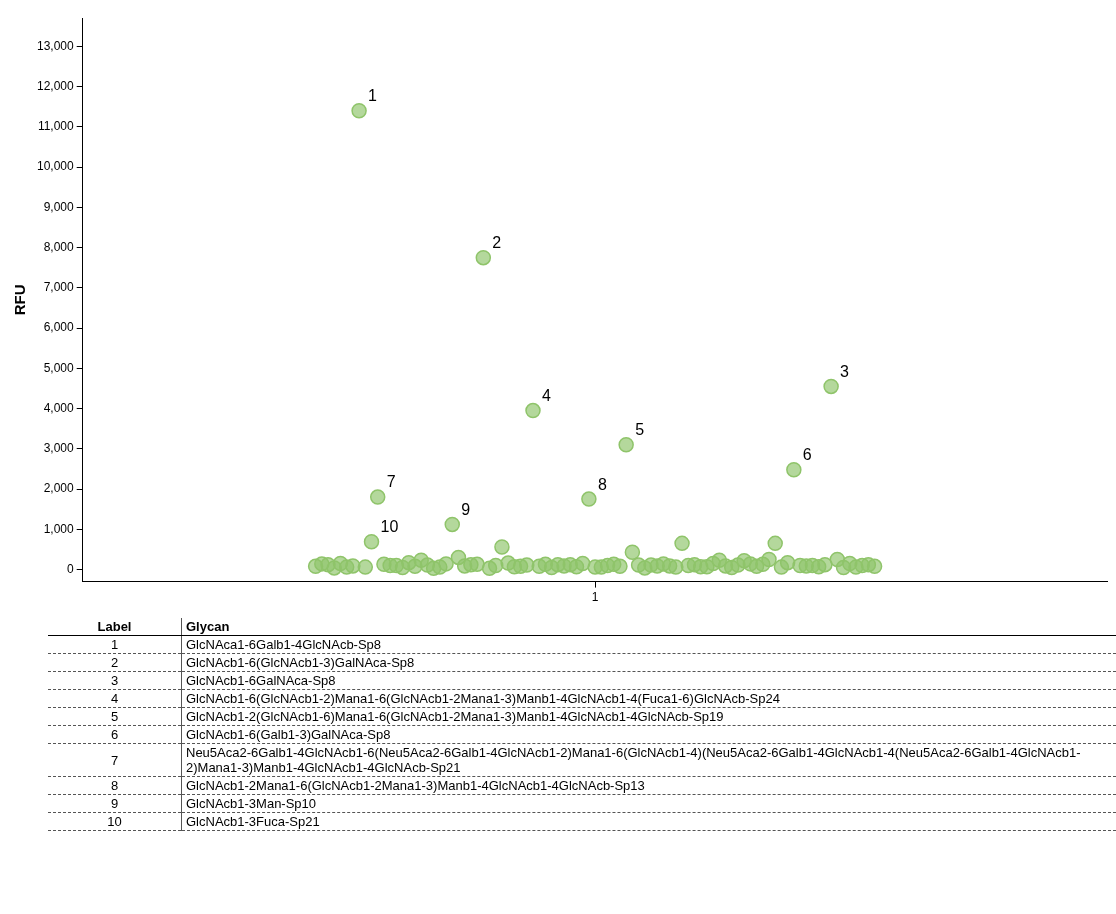  Describe the element at coordinates (115, 627) in the screenshot. I see `text: Label` at that location.